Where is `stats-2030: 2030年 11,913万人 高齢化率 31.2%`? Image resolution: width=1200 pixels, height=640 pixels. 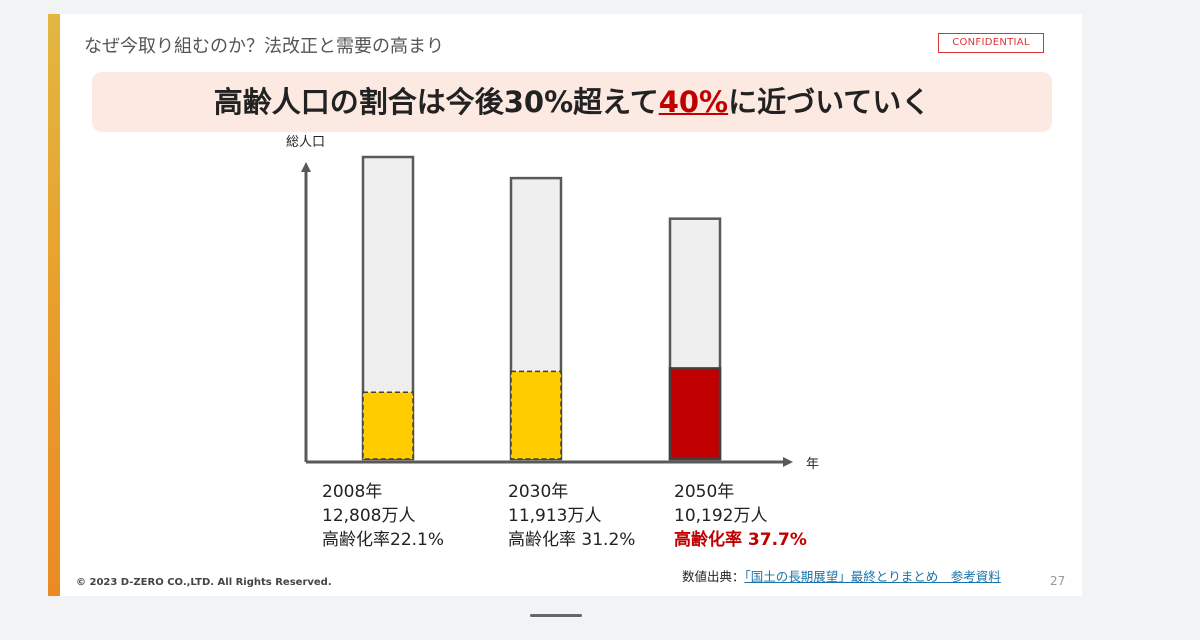 stats-2030: 2030年 11,913万人 高齢化率 31.2% is located at coordinates (571, 516).